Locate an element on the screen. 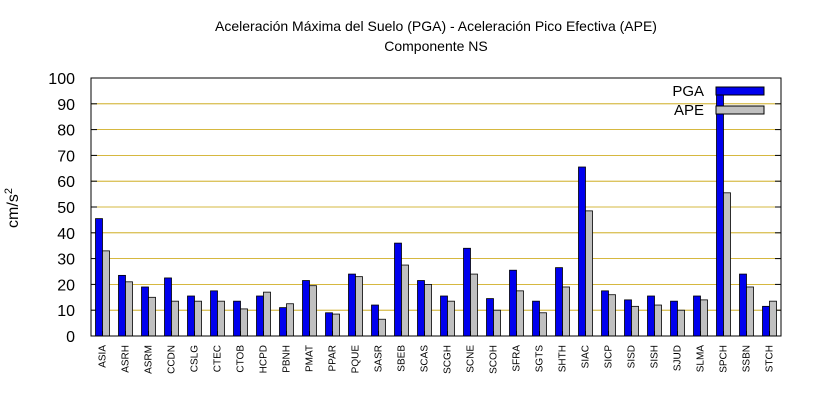  bar-pga-scne is located at coordinates (467, 292).